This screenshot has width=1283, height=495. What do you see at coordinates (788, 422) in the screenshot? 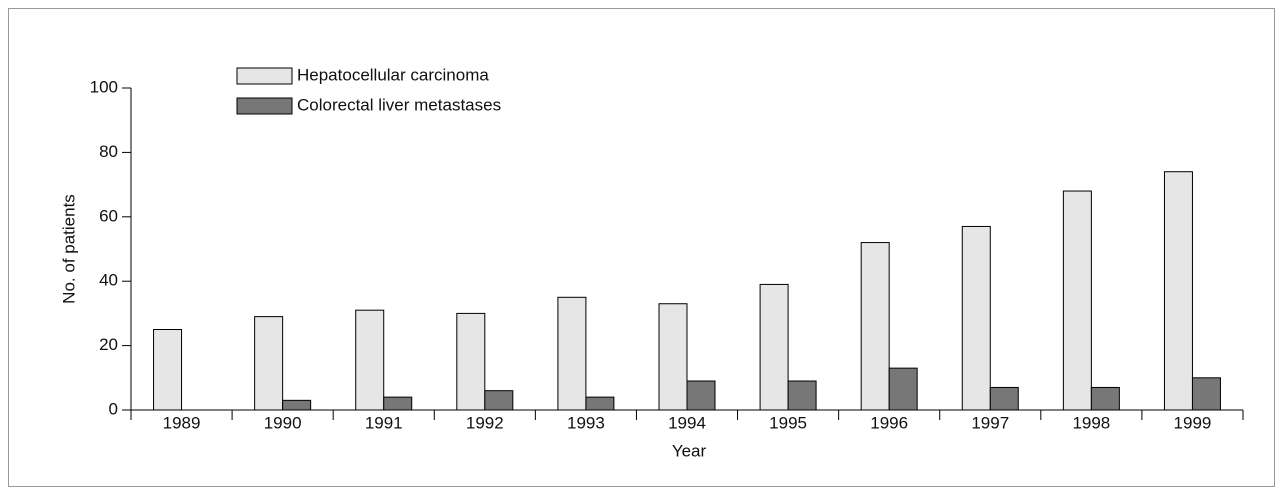
I see `x-tick-label: 1995` at bounding box center [788, 422].